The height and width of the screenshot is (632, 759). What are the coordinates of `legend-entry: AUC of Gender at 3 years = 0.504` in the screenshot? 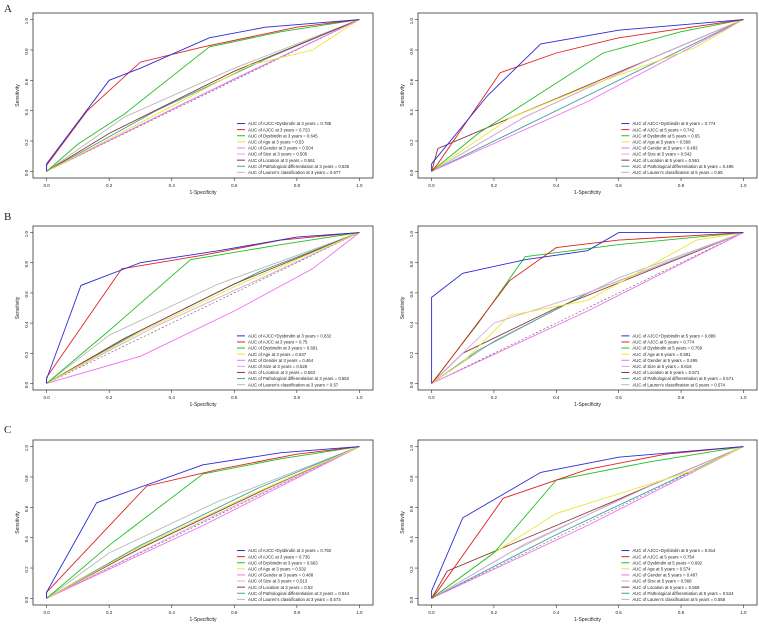 It's located at (281, 148).